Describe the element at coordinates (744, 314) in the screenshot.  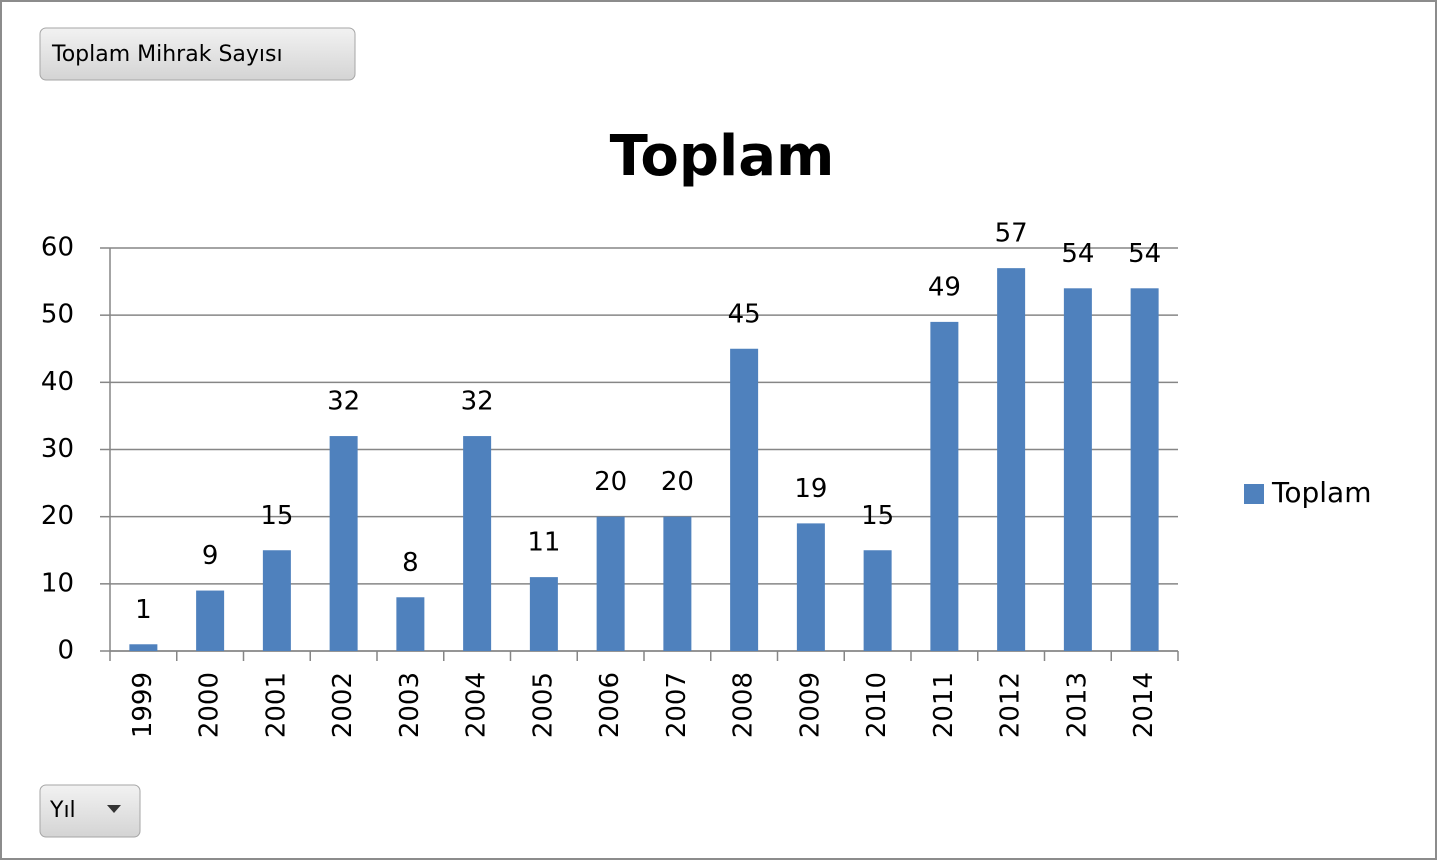
I see `data-label: 45` at that location.